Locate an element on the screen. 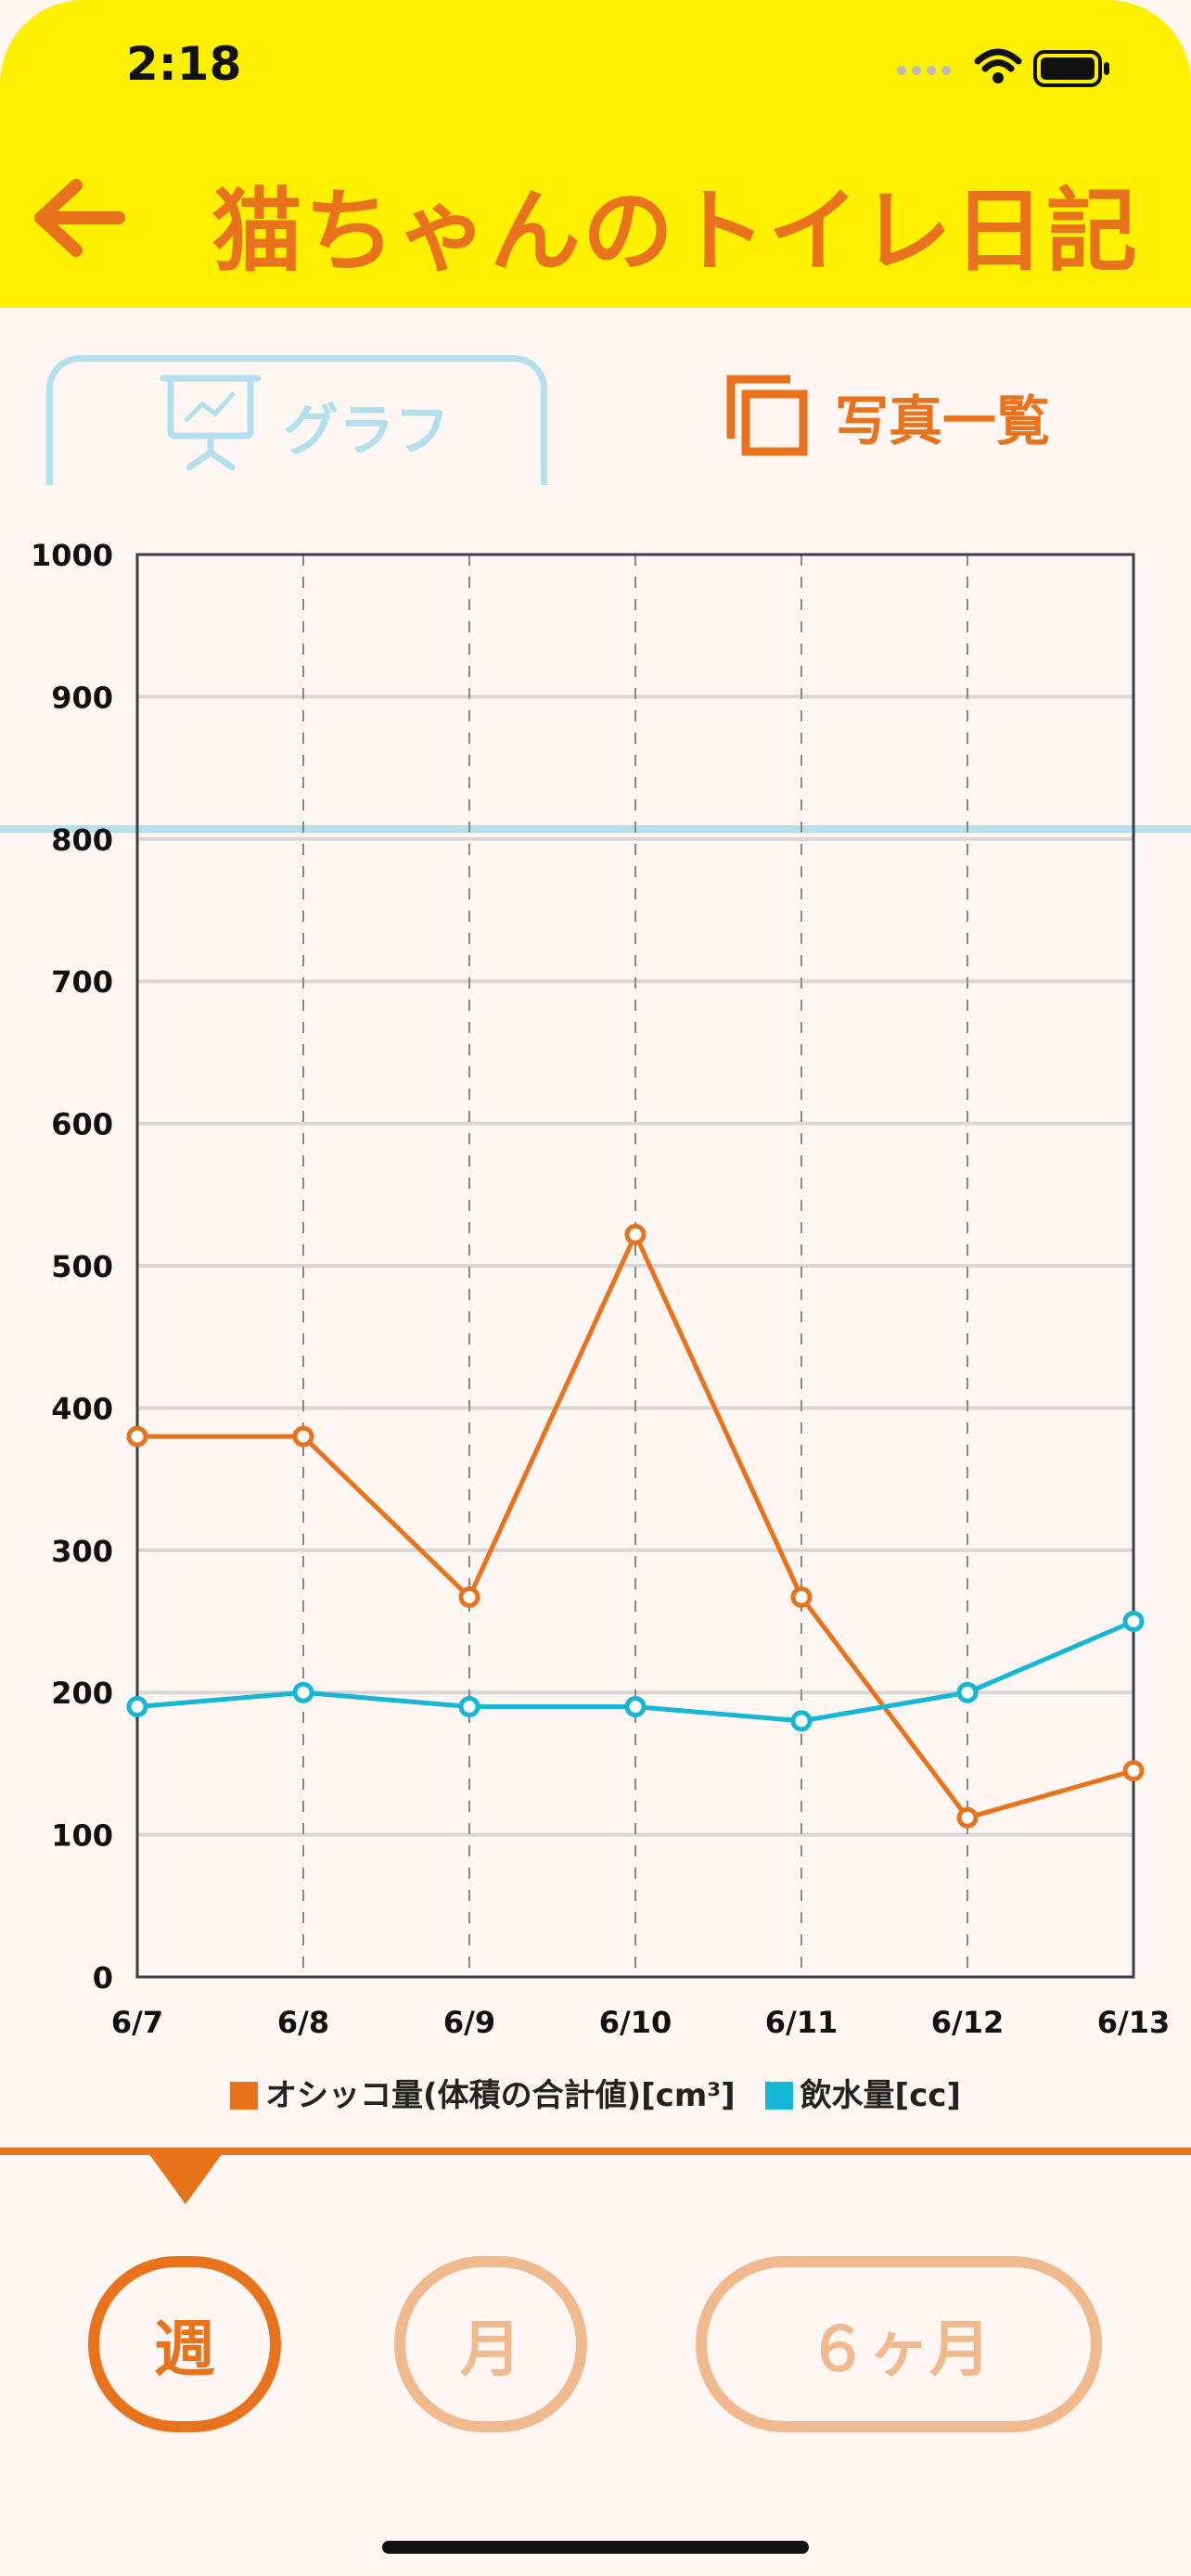  arrow-left-icon is located at coordinates (79, 218).